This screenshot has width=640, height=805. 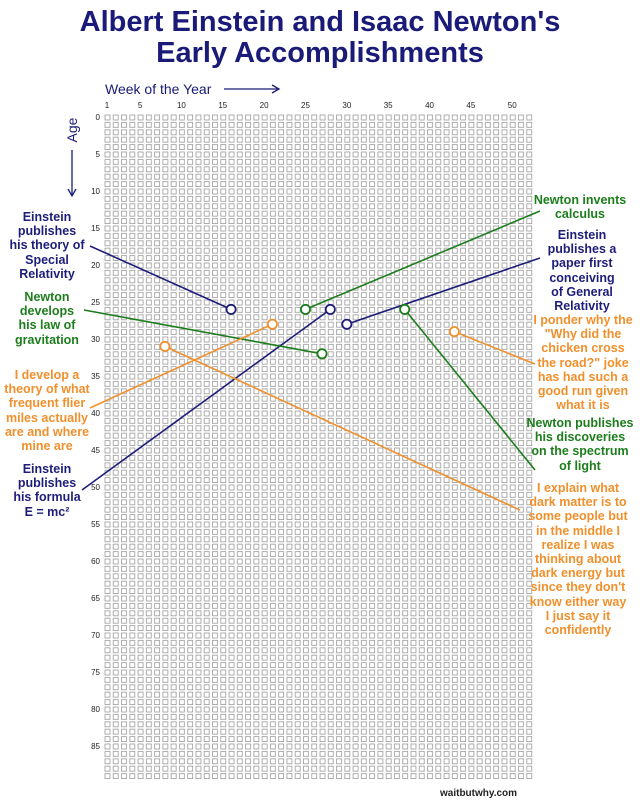 What do you see at coordinates (470, 105) in the screenshot?
I see `x-tick-label: 45` at bounding box center [470, 105].